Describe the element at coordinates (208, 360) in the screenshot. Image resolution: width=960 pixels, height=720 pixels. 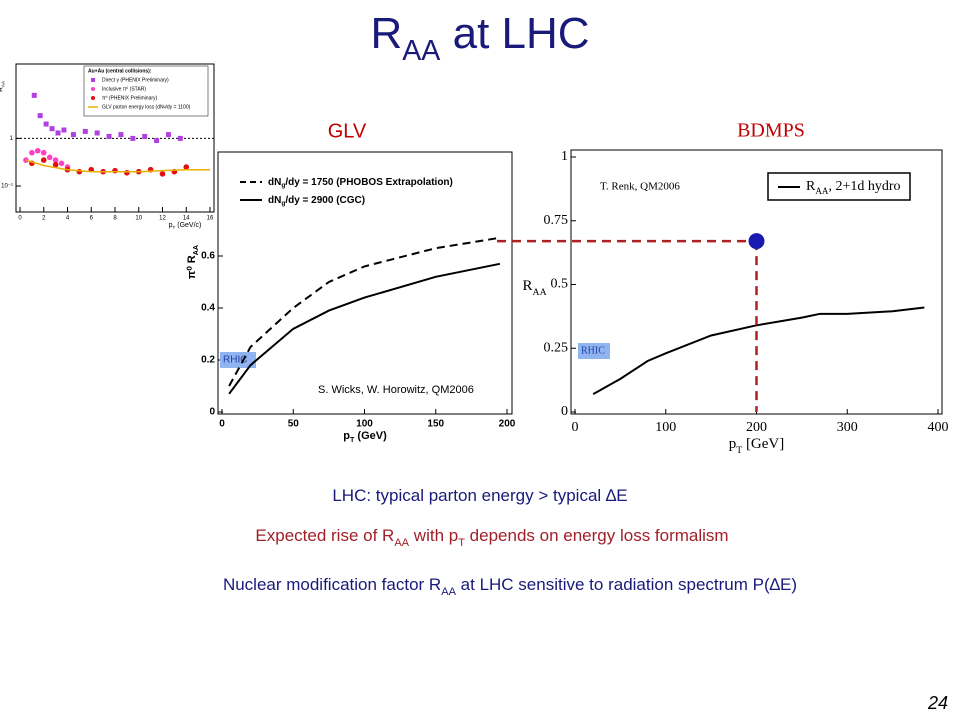
I see `y-tick-label: 0.2` at that location.